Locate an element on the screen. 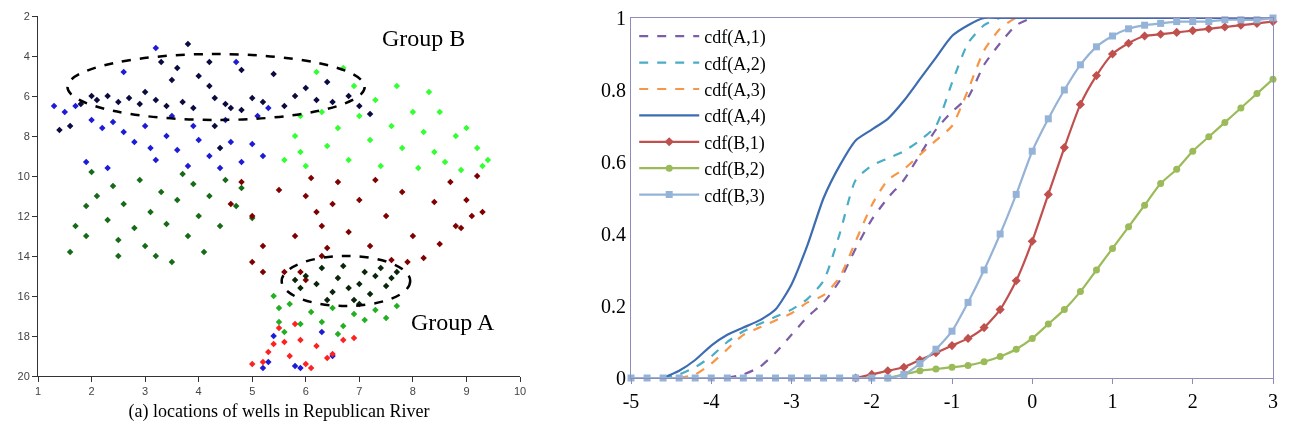 This screenshot has width=1293, height=434. y-tick-label: 14 is located at coordinates (23, 255).